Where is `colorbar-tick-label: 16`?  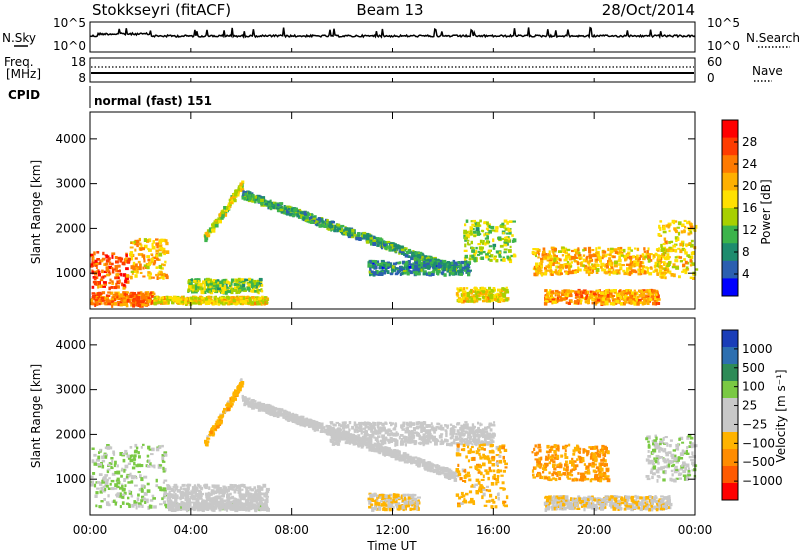 colorbar-tick-label: 16 is located at coordinates (749, 208).